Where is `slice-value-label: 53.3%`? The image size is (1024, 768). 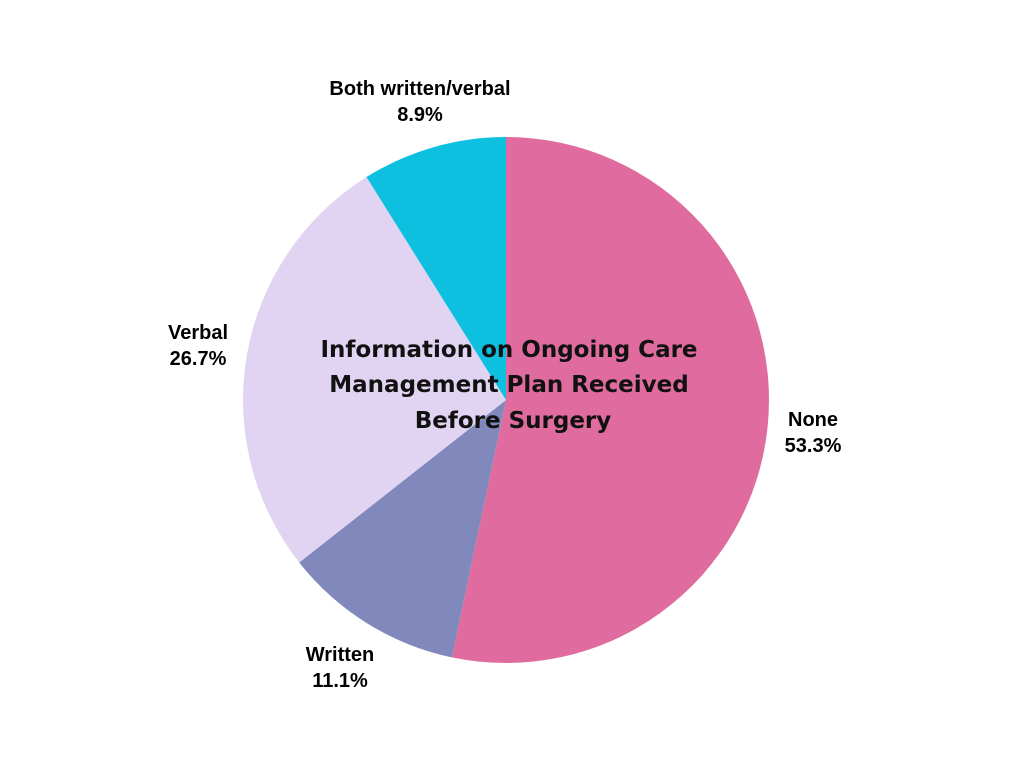
slice-value-label: 53.3% is located at coordinates (813, 446).